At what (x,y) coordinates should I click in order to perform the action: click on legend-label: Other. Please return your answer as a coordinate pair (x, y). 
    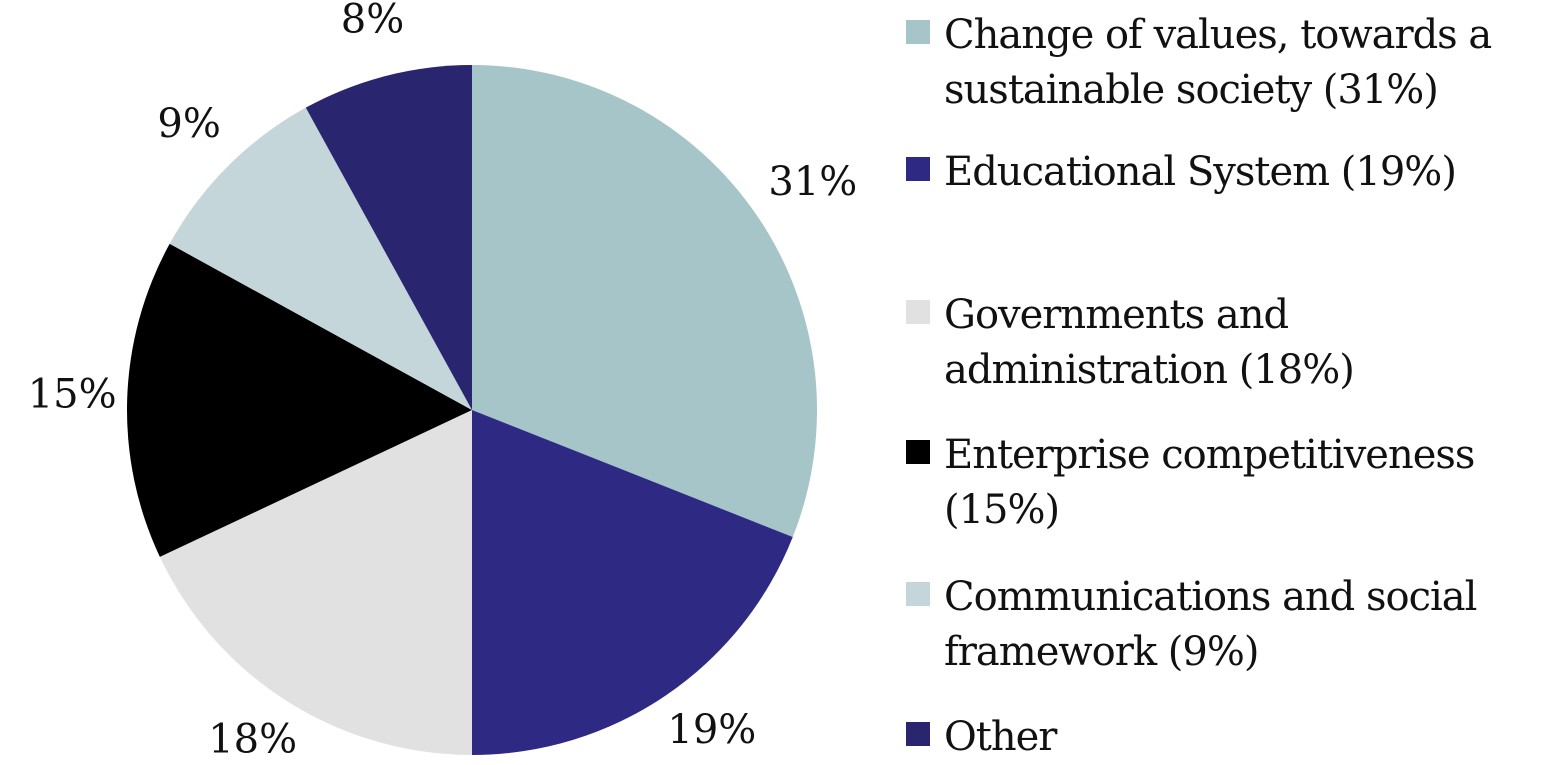
    Looking at the image, I should click on (1000, 737).